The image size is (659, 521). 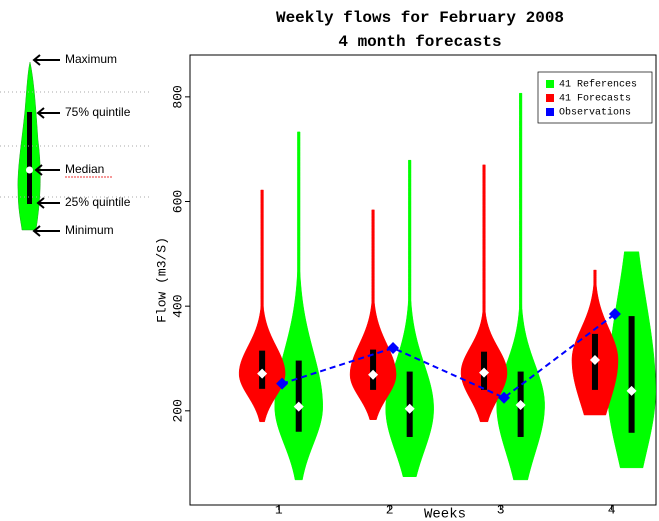 What do you see at coordinates (612, 509) in the screenshot?
I see `x-tick-label: 4` at bounding box center [612, 509].